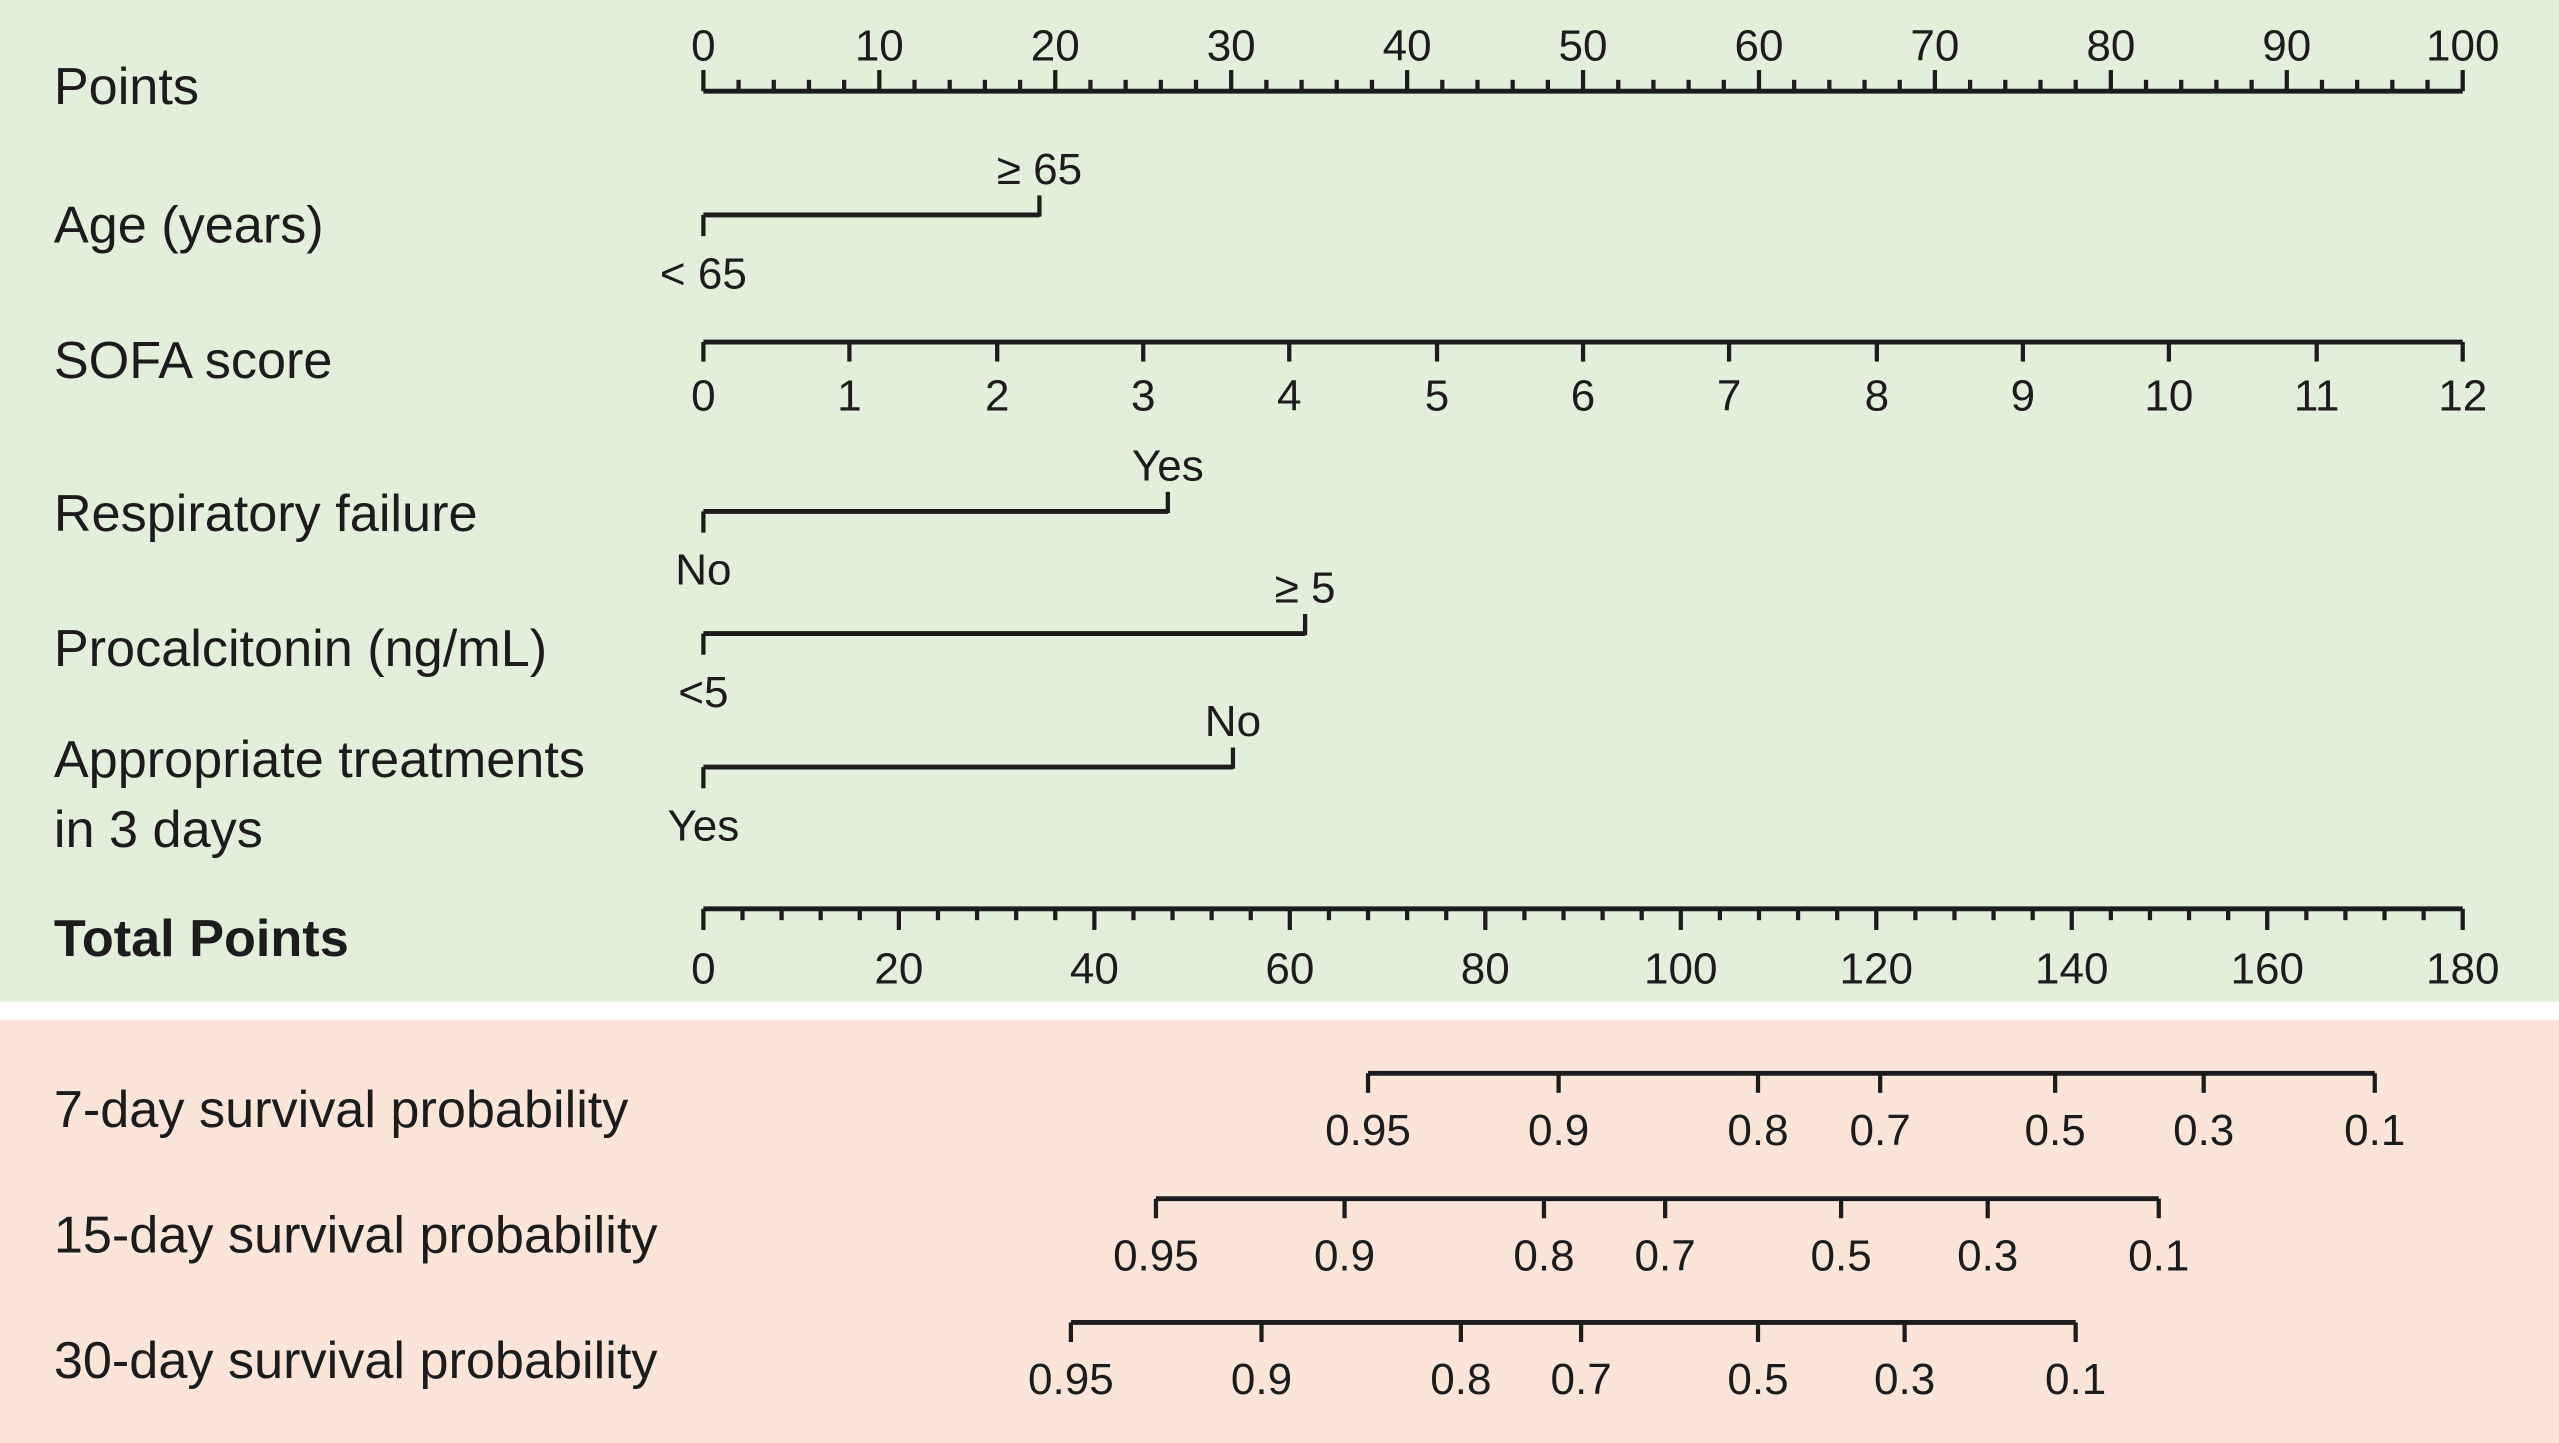  What do you see at coordinates (703, 825) in the screenshot?
I see `appropriate-treatments-in-3-days-level-label: Yes` at bounding box center [703, 825].